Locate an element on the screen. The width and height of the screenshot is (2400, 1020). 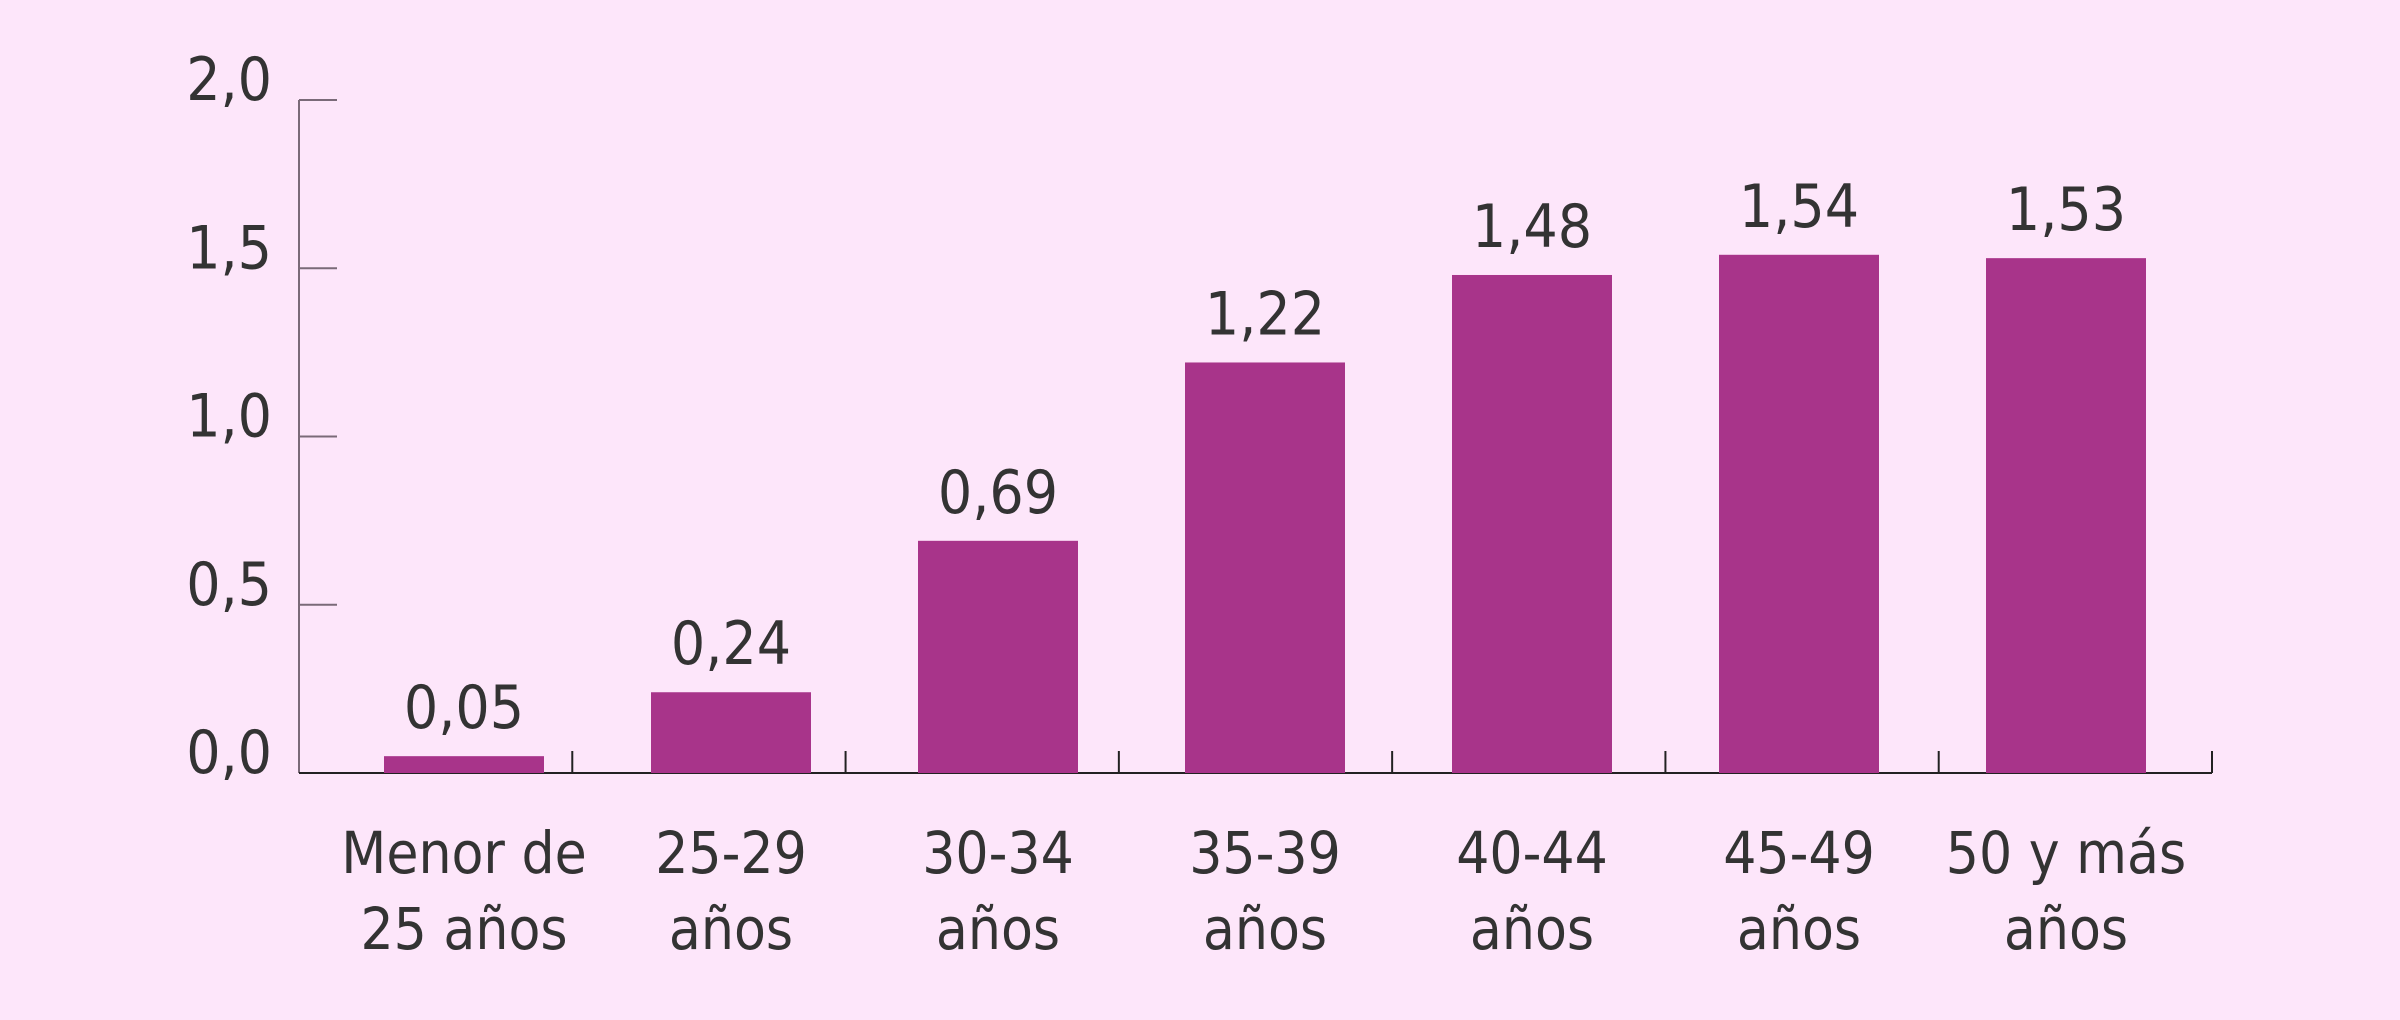
x-tick-label: 45-49 is located at coordinates (1799, 853).